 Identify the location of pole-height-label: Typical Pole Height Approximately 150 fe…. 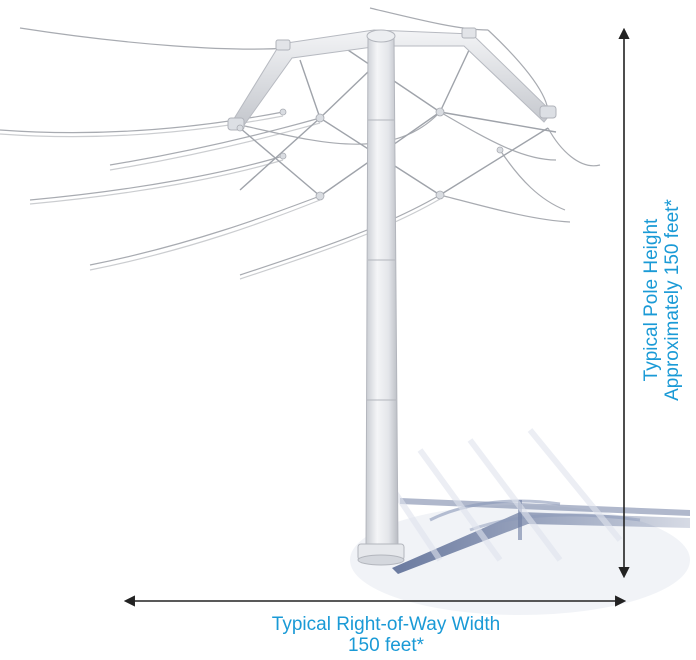
(662, 300).